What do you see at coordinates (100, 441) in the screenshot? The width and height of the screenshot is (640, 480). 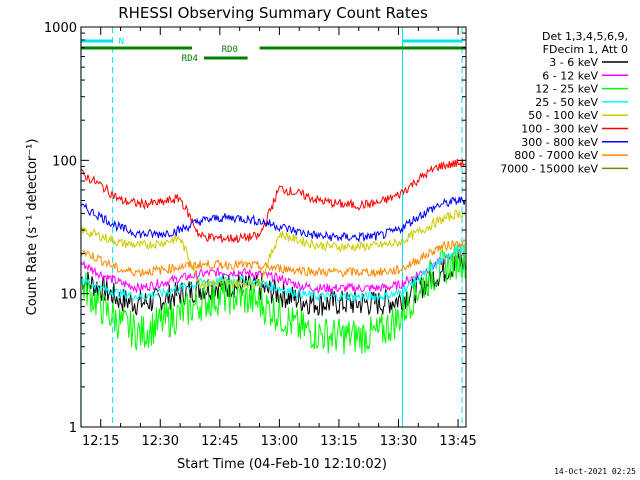 I see `x-tick-label-0: 12:15` at bounding box center [100, 441].